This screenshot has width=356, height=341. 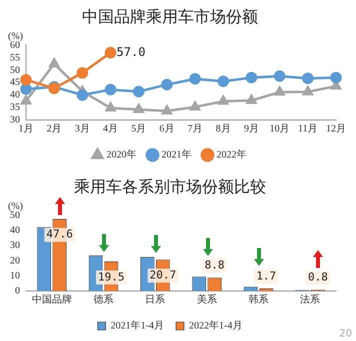 What do you see at coordinates (17, 291) in the screenshot?
I see `y-tick-label: 0` at bounding box center [17, 291].